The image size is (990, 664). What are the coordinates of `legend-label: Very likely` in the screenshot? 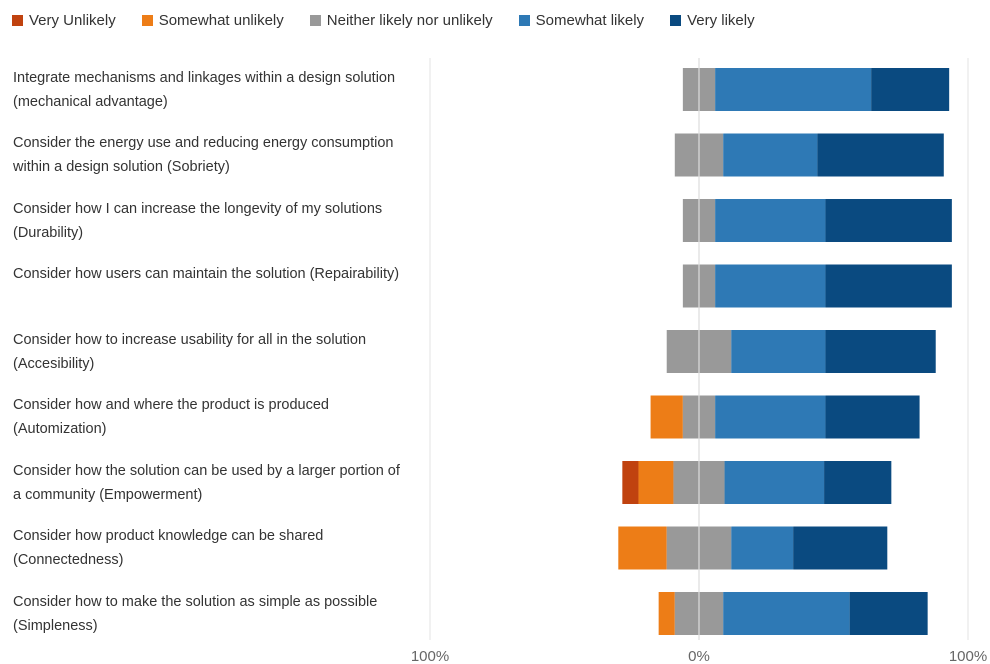 It's located at (721, 20).